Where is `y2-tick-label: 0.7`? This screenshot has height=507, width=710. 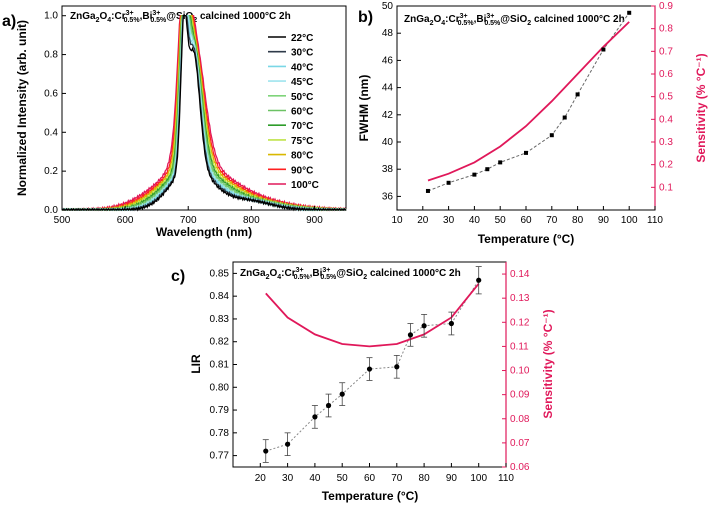
y2-tick-label: 0.7 is located at coordinates (666, 51).